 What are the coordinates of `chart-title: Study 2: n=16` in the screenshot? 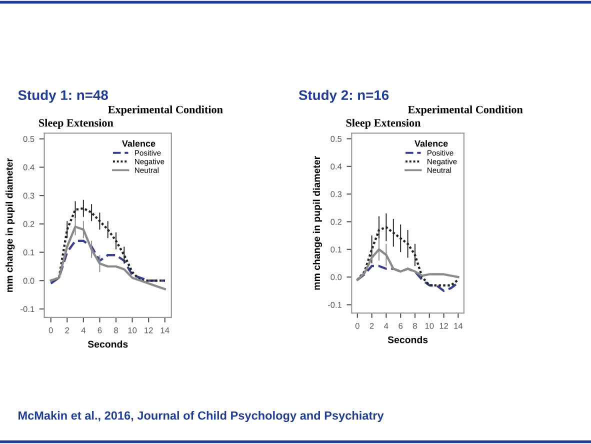 It's located at (343, 96).